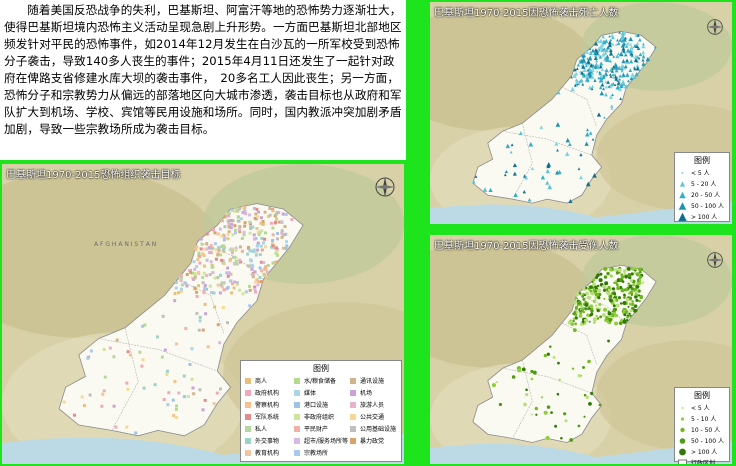 Image resolution: width=736 pixels, height=466 pixels. Describe the element at coordinates (700, 173) in the screenshot. I see `legend-label: < 5 人` at that location.